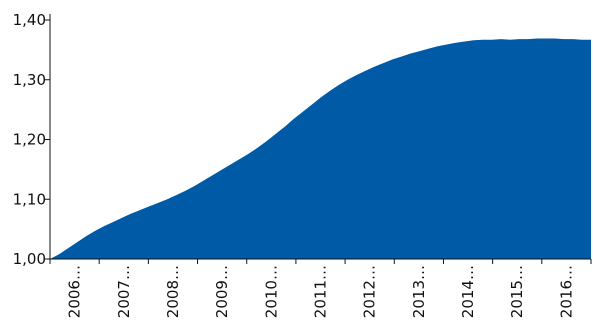 The width and height of the screenshot is (593, 327). Describe the element at coordinates (29, 80) in the screenshot. I see `y-tick-label: 1,30` at that location.